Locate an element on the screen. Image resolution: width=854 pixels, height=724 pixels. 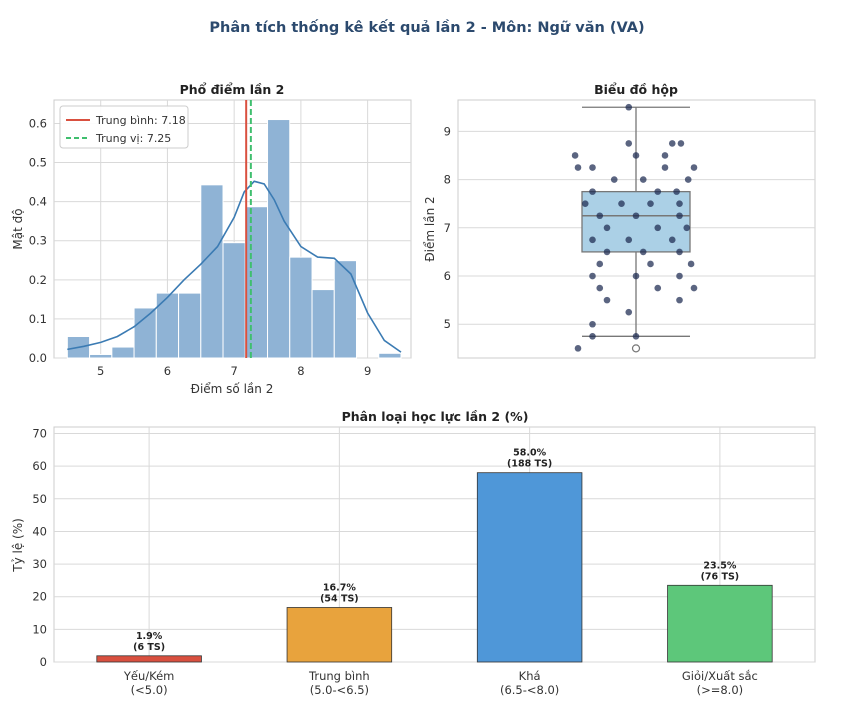
category-bar-y-tick-label: 30 is located at coordinates (39, 564).